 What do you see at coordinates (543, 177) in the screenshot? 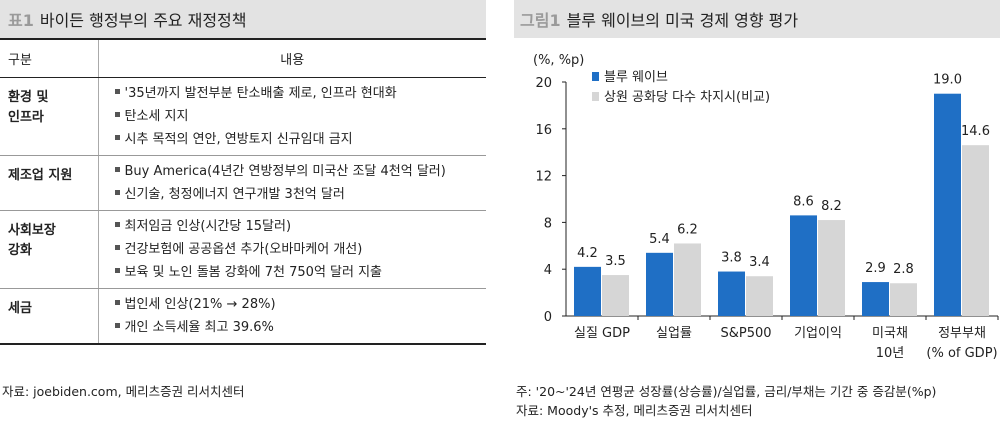
I see `y-tick-label: 12` at bounding box center [543, 177].